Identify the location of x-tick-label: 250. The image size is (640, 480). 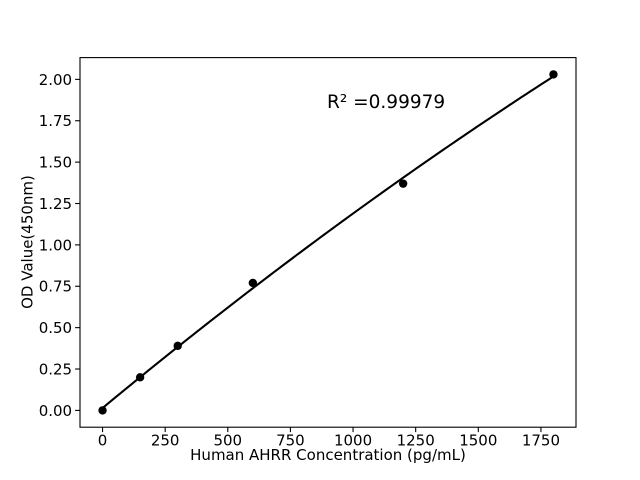
(165, 441).